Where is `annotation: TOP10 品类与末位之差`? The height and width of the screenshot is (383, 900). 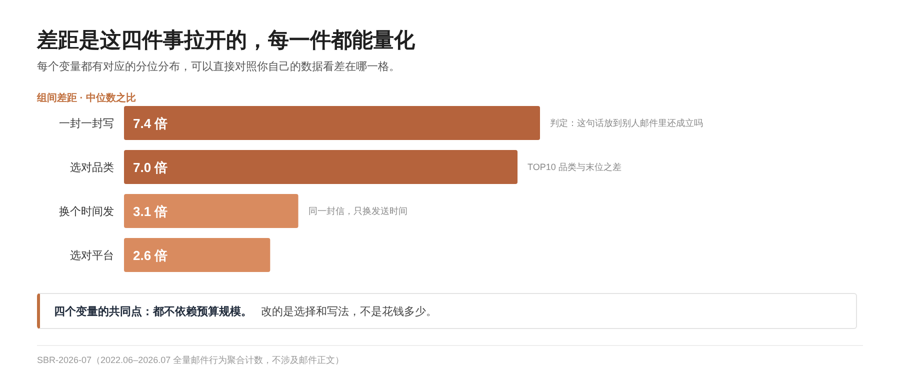 annotation: TOP10 品类与末位之差 is located at coordinates (575, 167).